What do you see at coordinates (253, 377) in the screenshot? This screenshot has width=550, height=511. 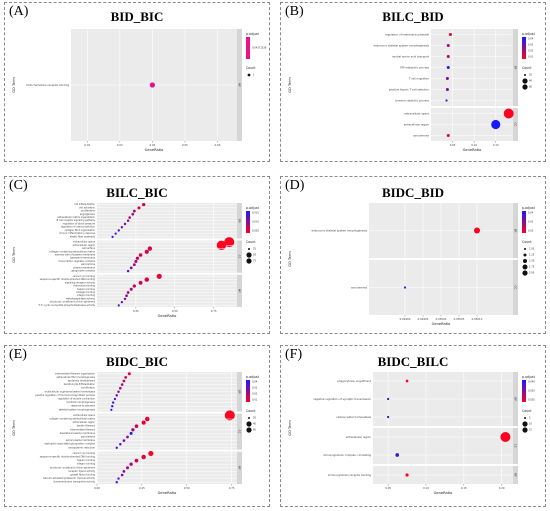 I see `legend-title: p.adjust` at bounding box center [253, 377].